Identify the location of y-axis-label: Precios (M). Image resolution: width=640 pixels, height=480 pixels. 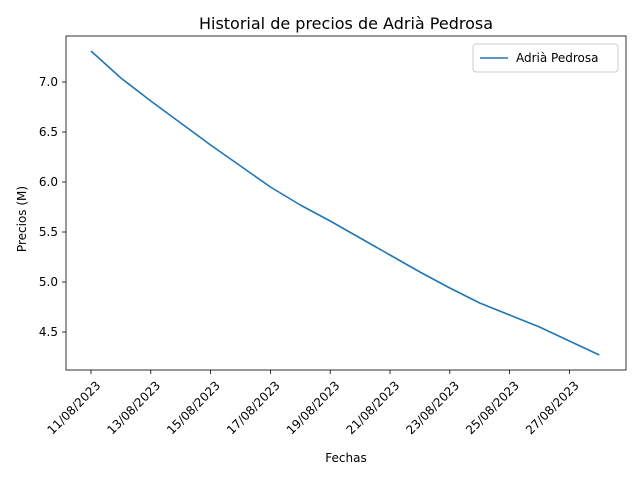
(22, 219).